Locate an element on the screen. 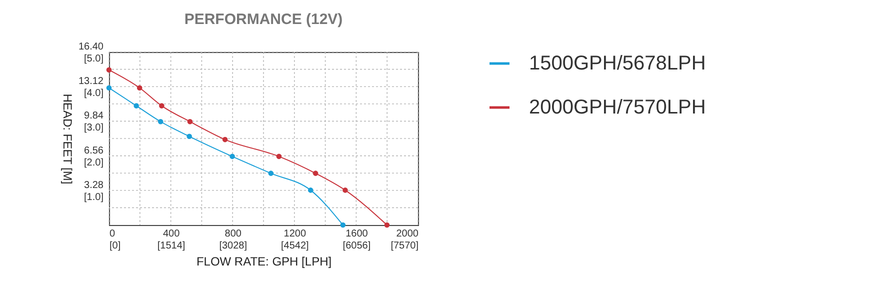 The image size is (870, 300). y-tick-label: 13.12 is located at coordinates (91, 82).